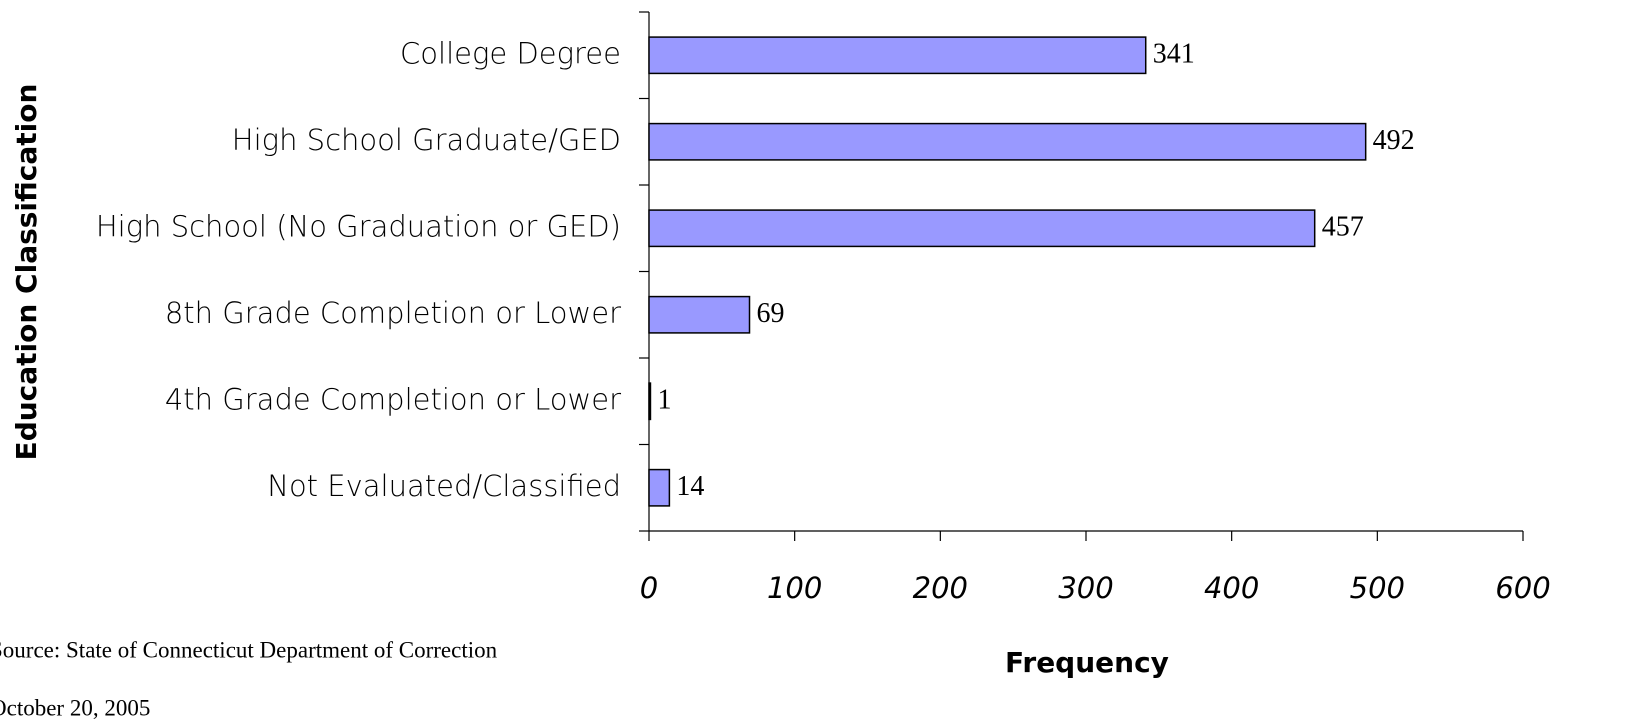 This screenshot has width=1648, height=719. What do you see at coordinates (1377, 588) in the screenshot?
I see `x-tick-label: 500` at bounding box center [1377, 588].